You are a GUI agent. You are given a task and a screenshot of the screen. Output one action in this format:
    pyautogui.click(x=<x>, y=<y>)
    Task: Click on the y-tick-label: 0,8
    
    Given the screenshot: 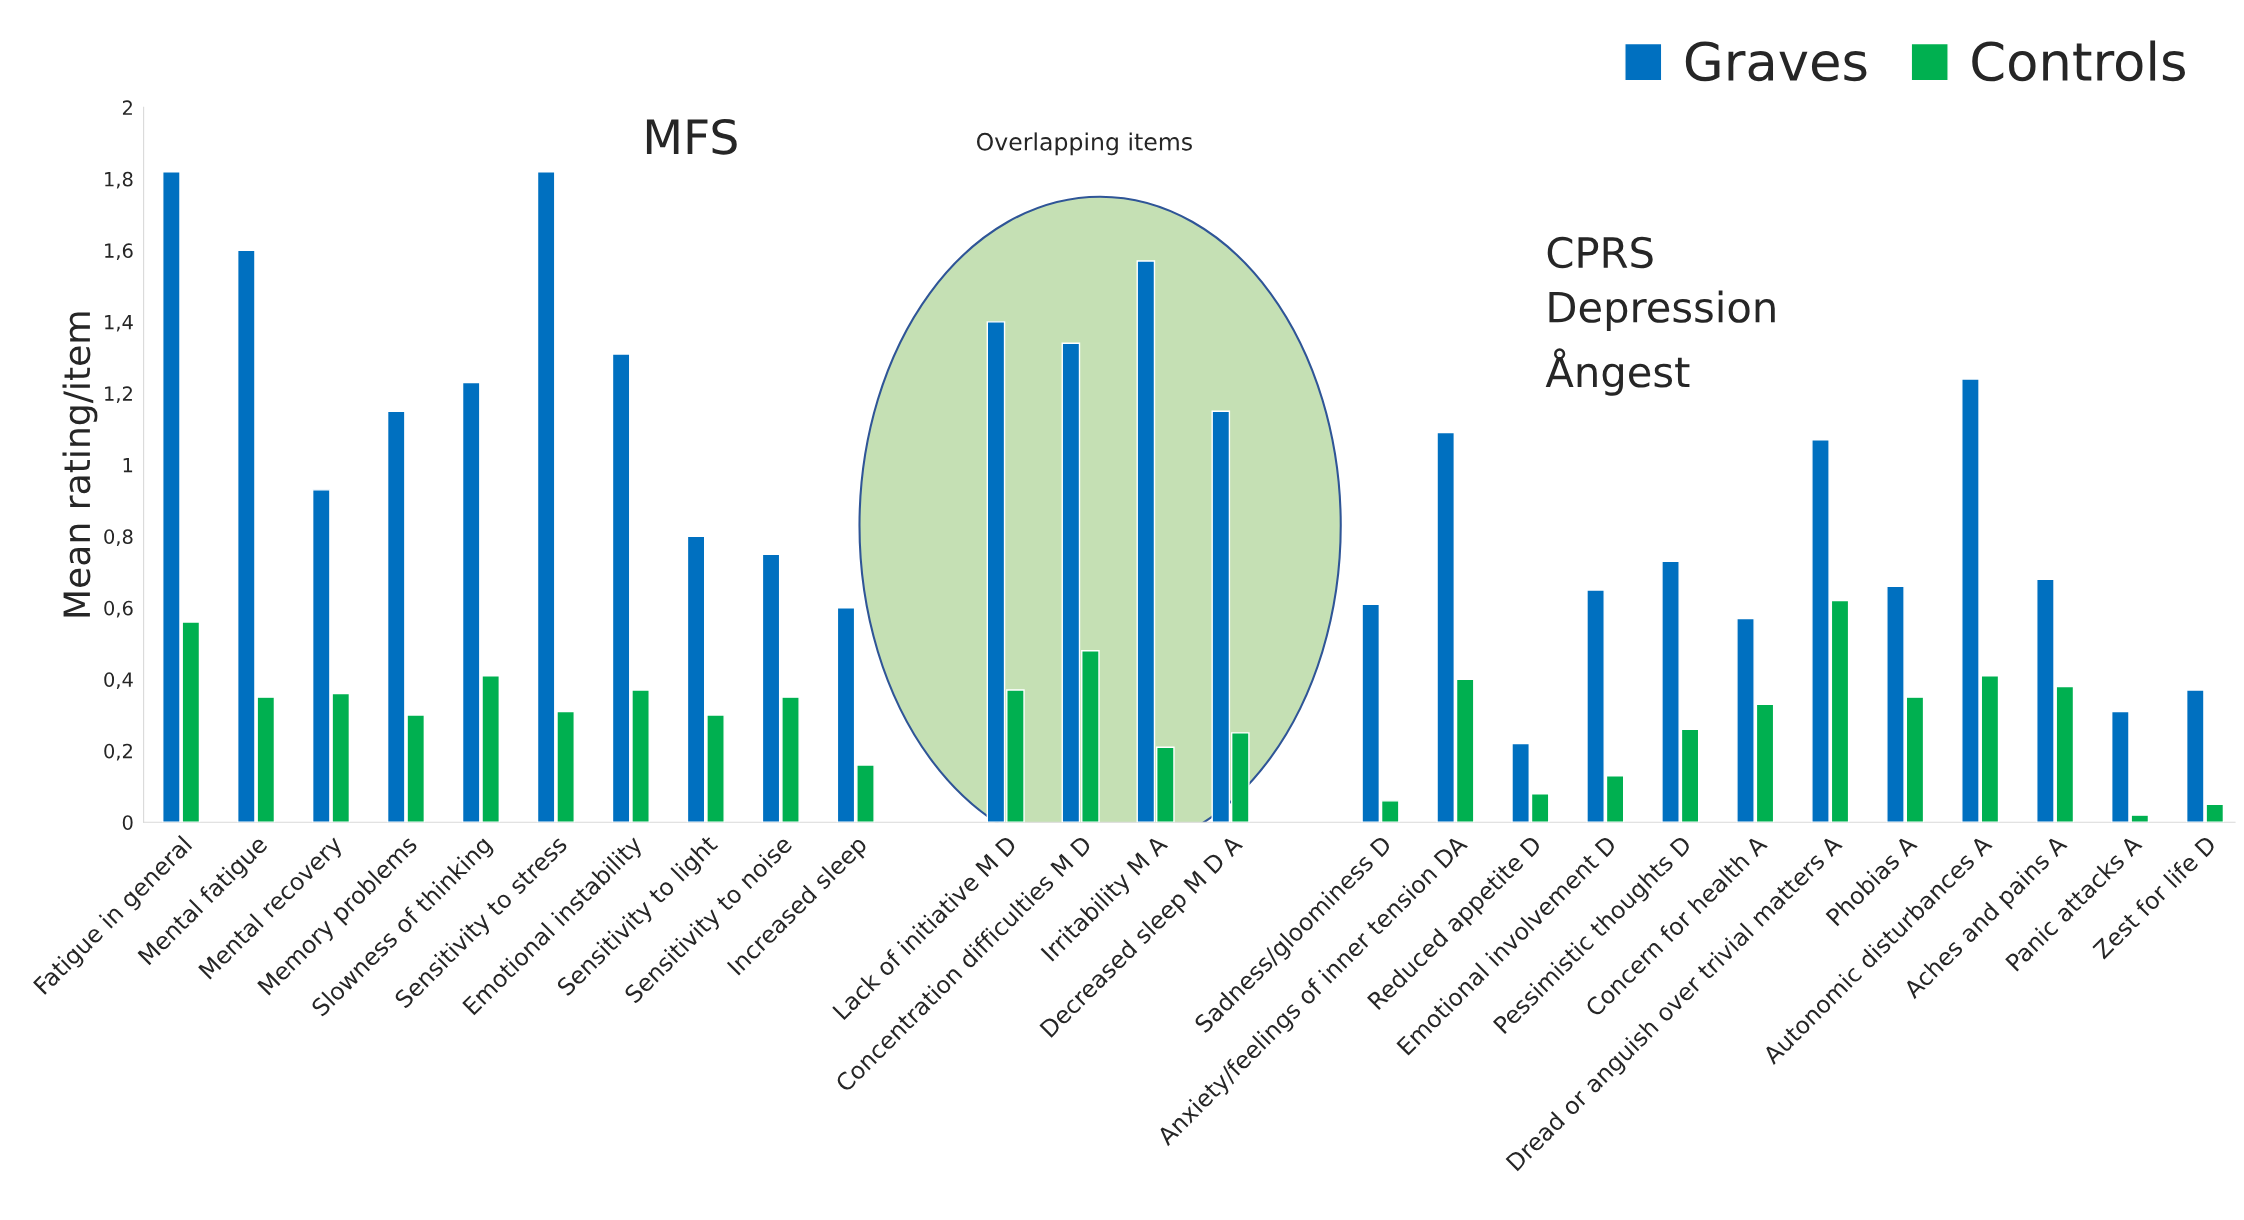 What is the action you would take?
    pyautogui.click(x=118, y=537)
    